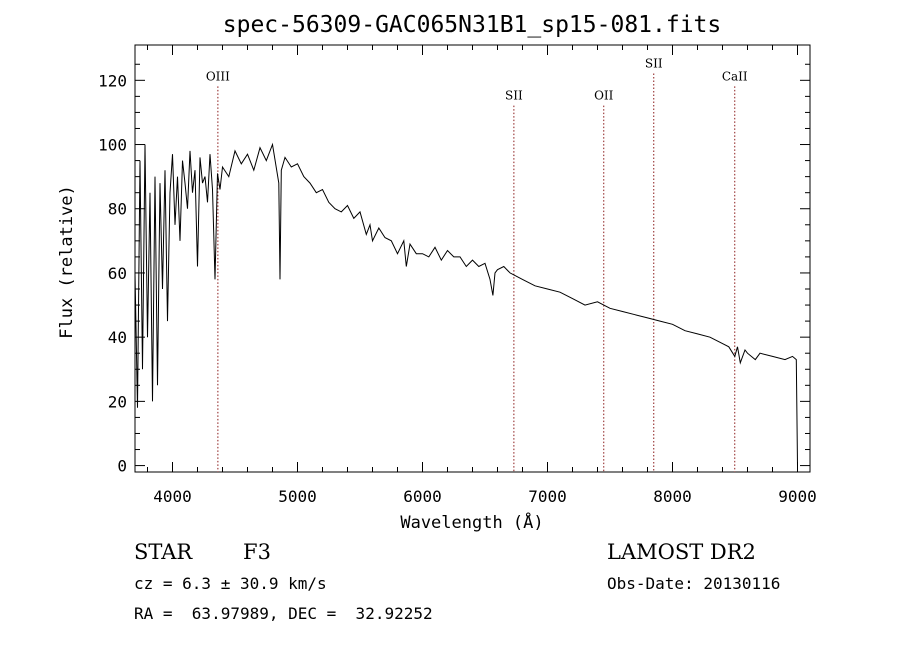 The height and width of the screenshot is (649, 900). I want to click on x-tick-label: 9000, so click(797, 496).